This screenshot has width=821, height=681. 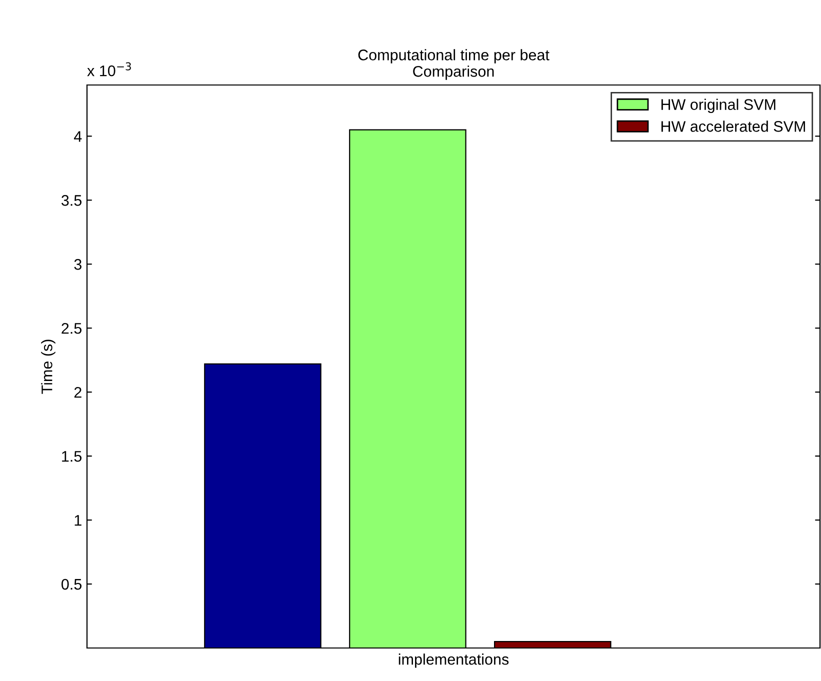 What do you see at coordinates (72, 456) in the screenshot?
I see `y-tick-label: 1.5` at bounding box center [72, 456].